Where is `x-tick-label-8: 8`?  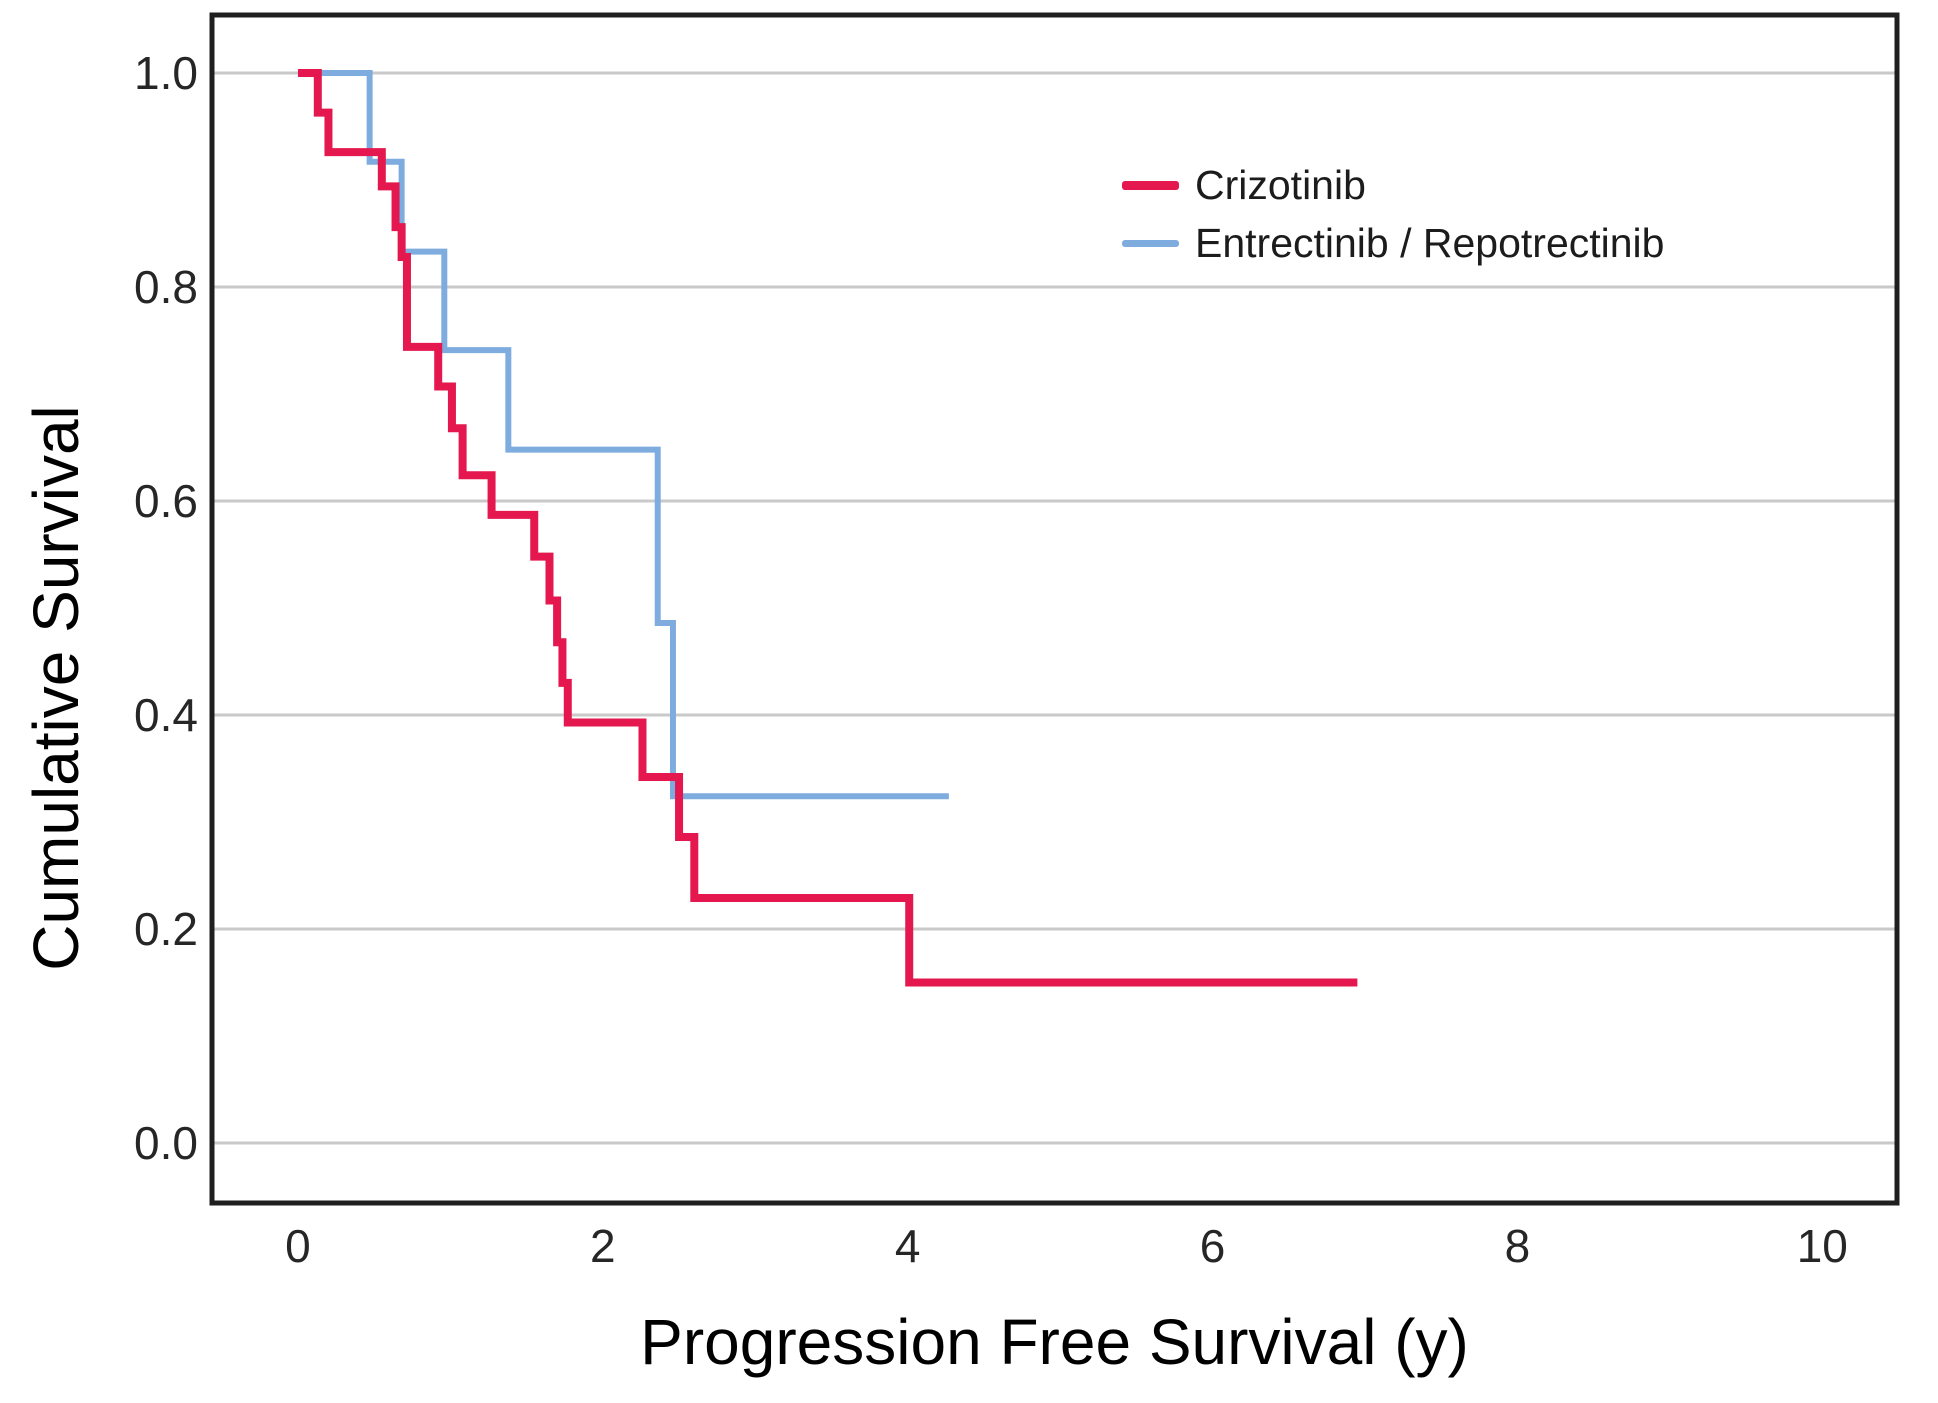 x-tick-label-8: 8 is located at coordinates (1518, 1246).